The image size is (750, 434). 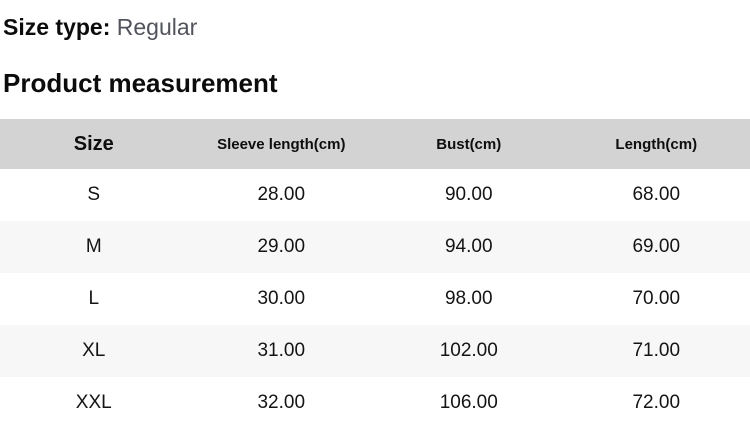 I want to click on bust-cell: 94.00, so click(x=468, y=246).